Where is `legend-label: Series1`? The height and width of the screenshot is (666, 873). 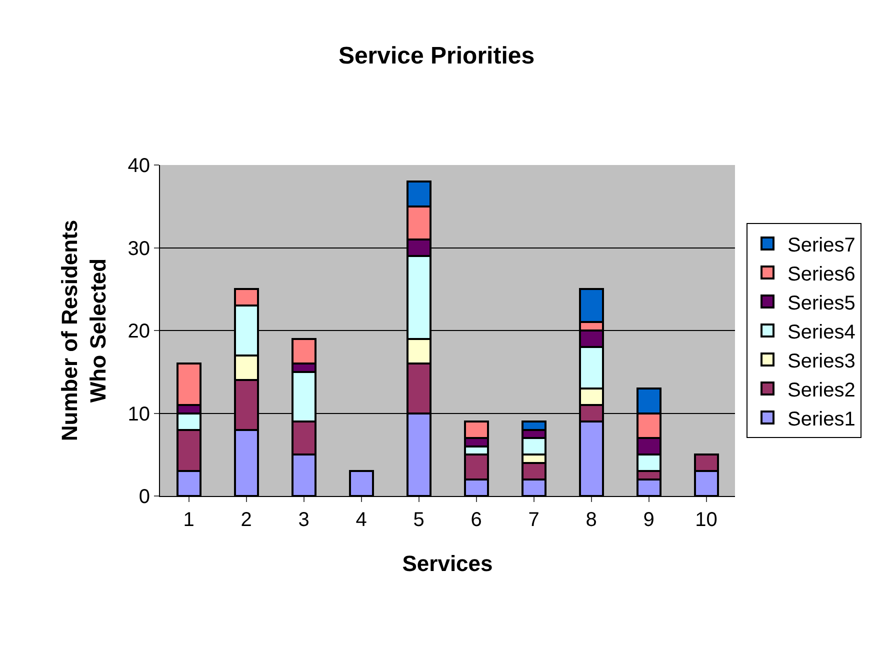
legend-label: Series1 is located at coordinates (822, 419).